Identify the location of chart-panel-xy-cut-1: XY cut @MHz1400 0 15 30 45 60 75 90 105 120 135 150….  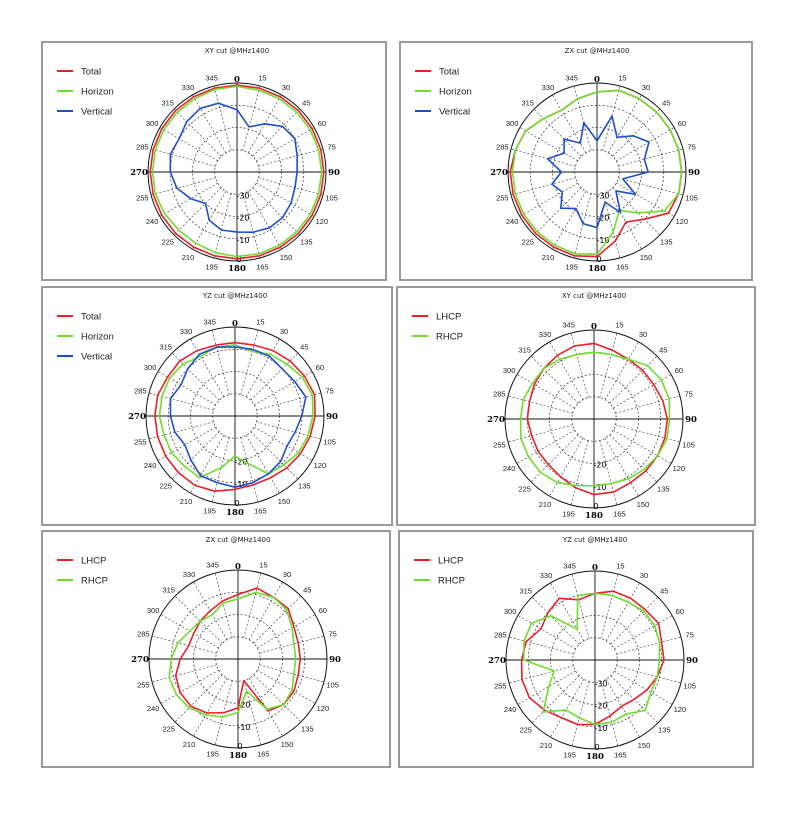
(214, 161).